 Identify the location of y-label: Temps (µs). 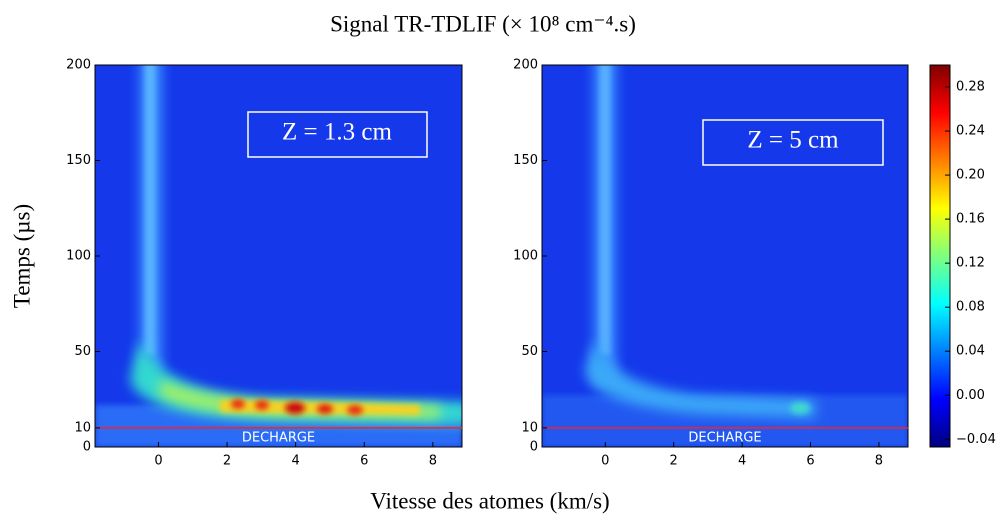
(21, 256).